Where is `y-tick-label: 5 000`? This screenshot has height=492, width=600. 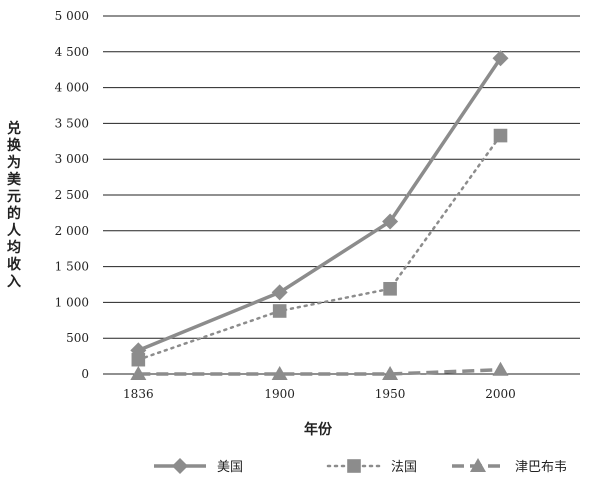 y-tick-label: 5 000 is located at coordinates (72, 16).